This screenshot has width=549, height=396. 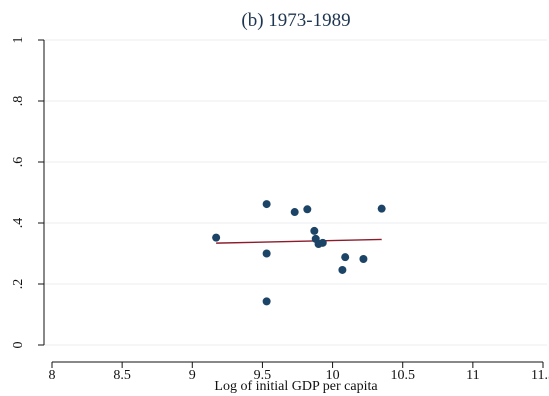 What do you see at coordinates (18, 162) in the screenshot?
I see `y-tick-label: .6` at bounding box center [18, 162].